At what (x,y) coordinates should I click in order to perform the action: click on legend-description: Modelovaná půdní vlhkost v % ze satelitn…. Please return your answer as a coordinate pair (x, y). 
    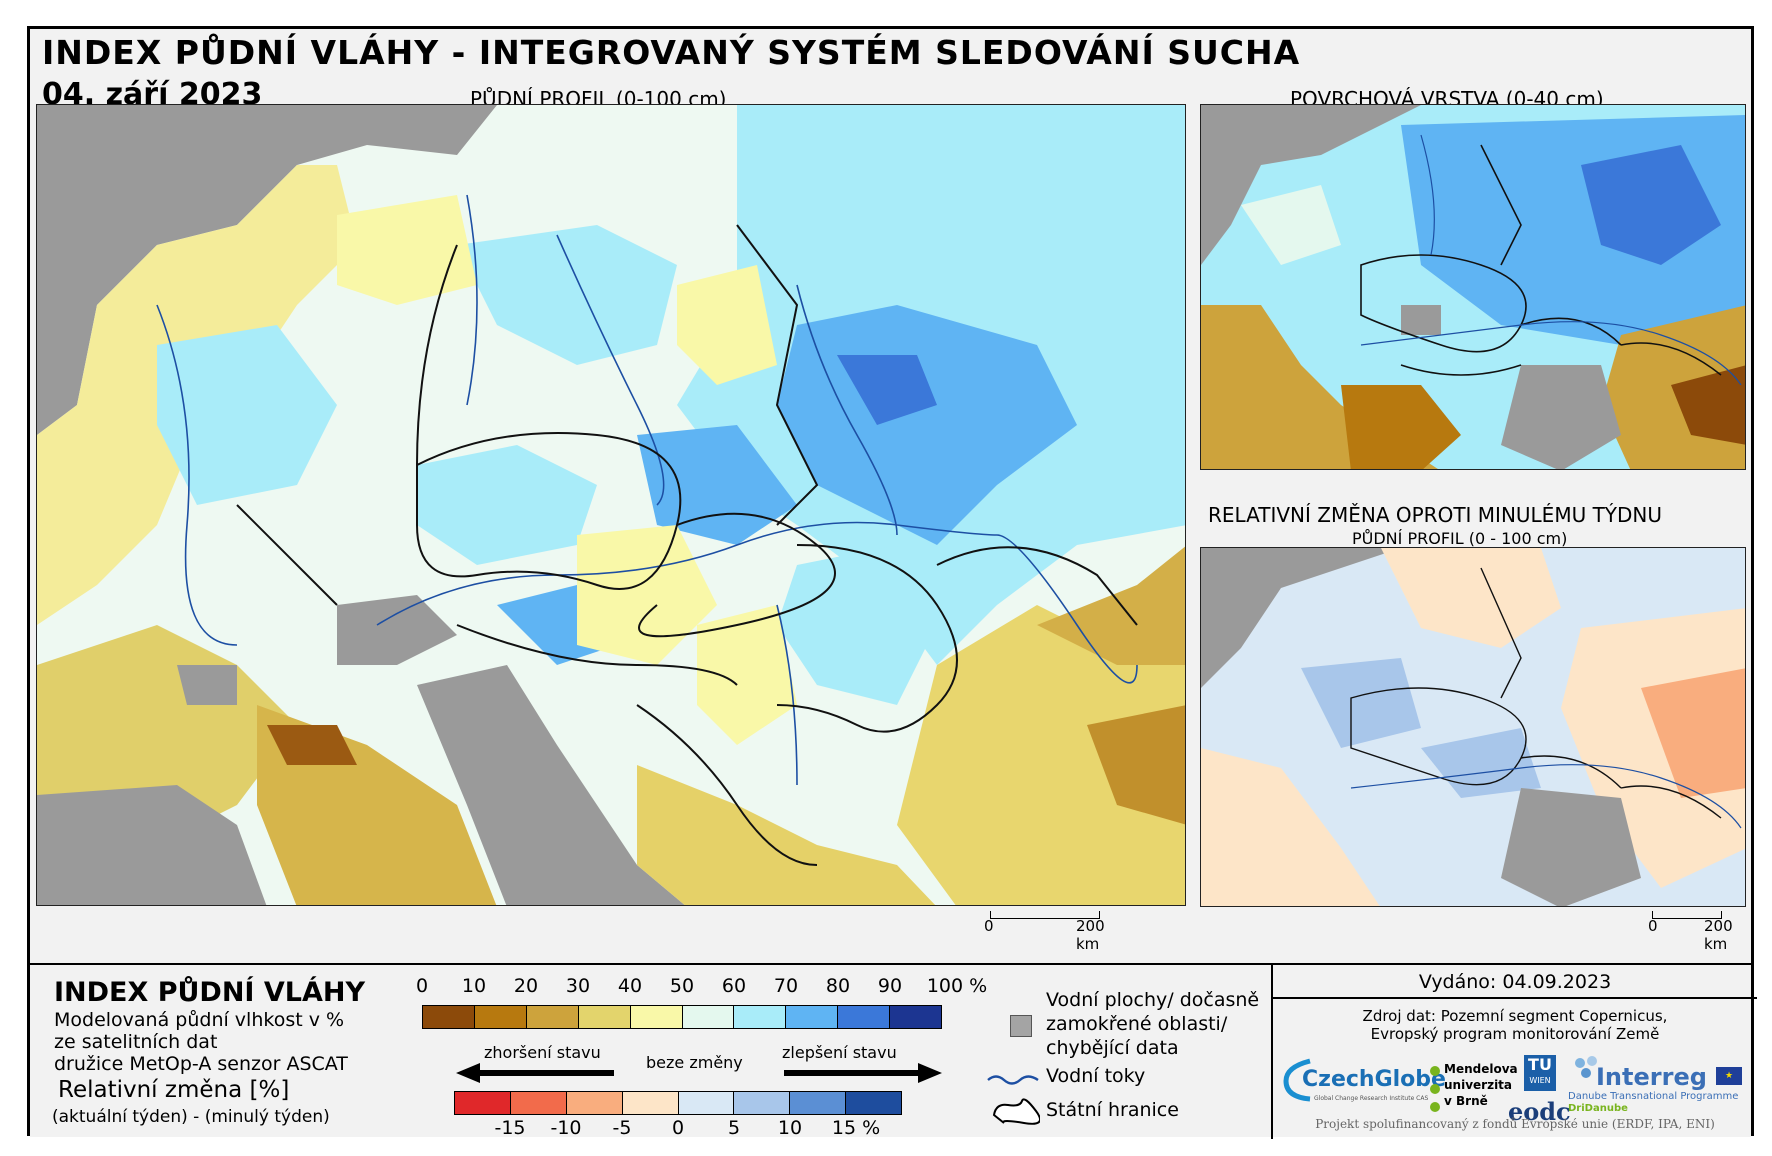
    Looking at the image, I should click on (201, 1042).